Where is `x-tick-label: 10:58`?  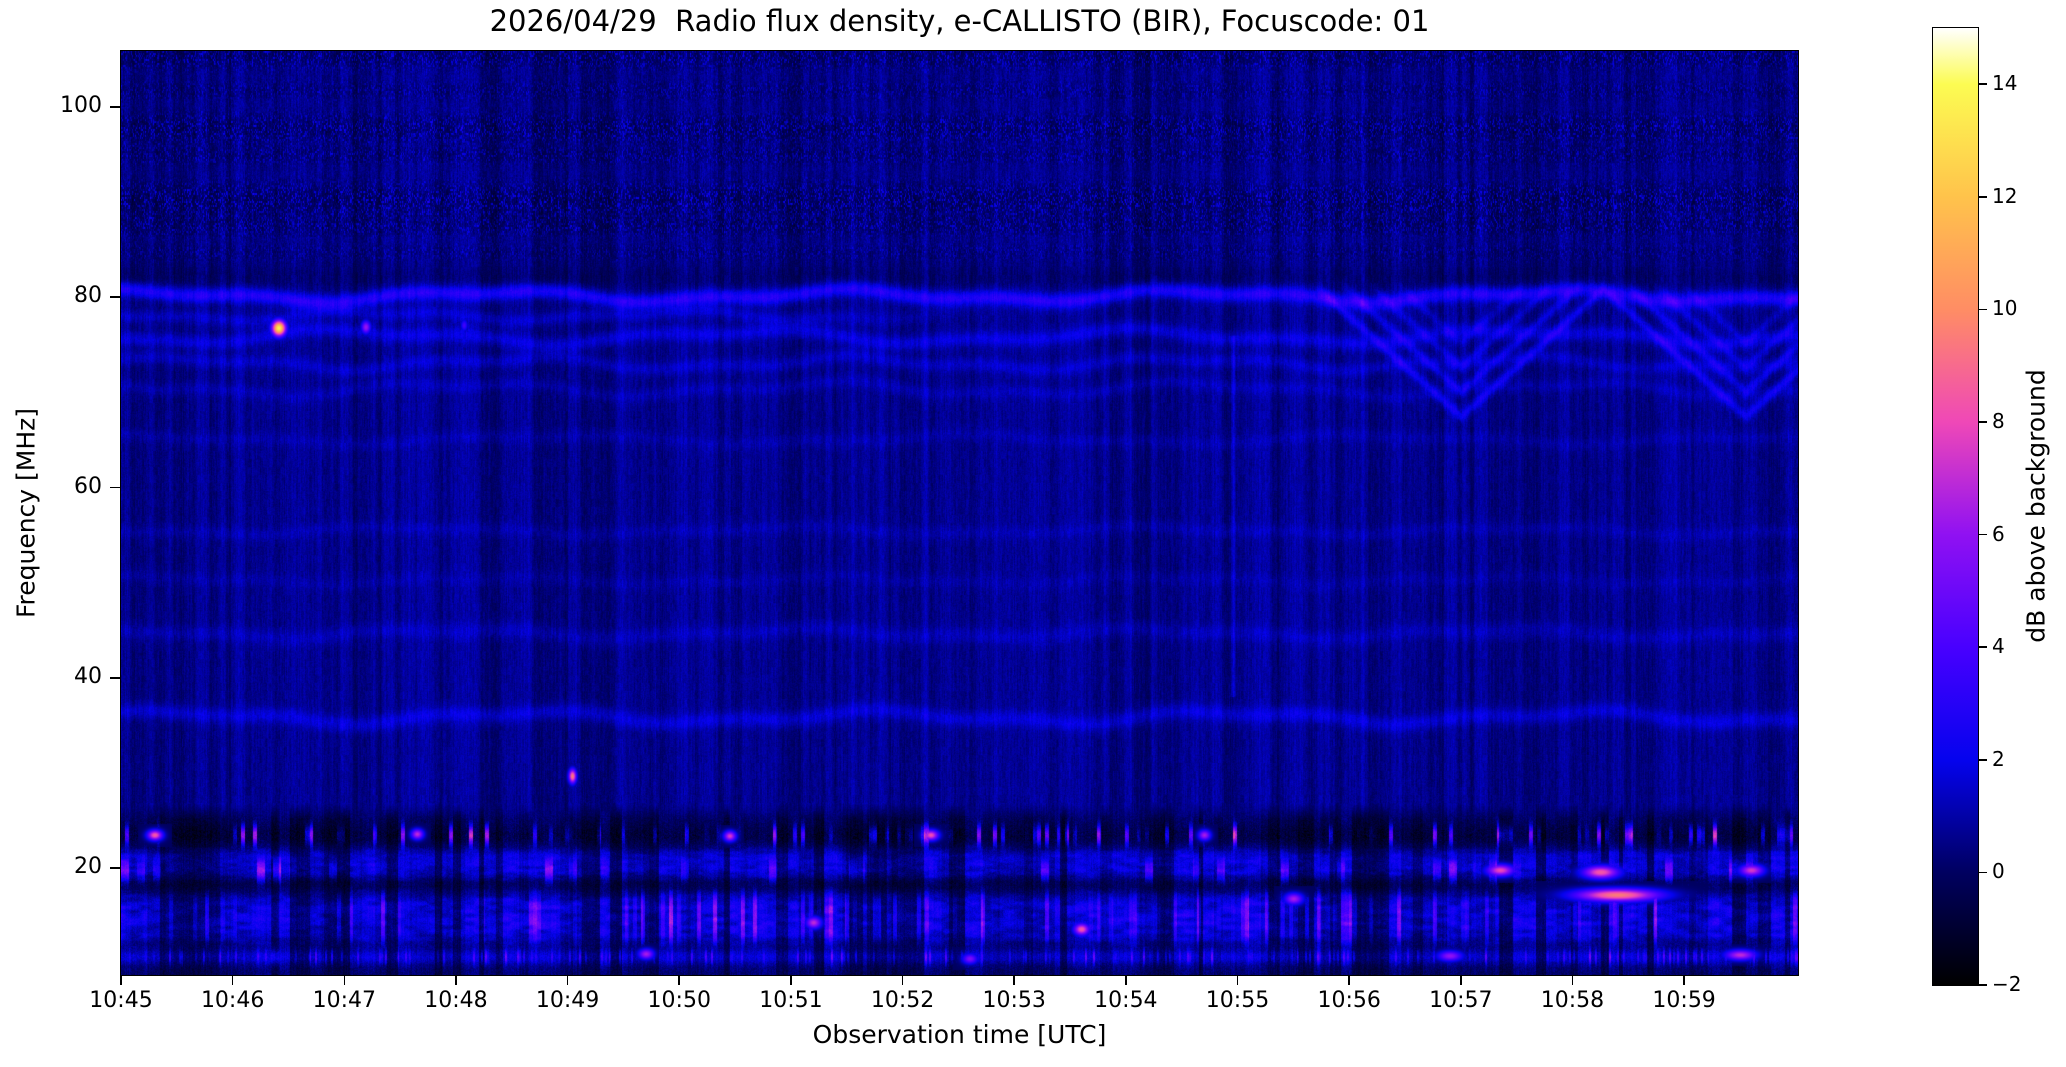 x-tick-label: 10:58 is located at coordinates (1572, 1000).